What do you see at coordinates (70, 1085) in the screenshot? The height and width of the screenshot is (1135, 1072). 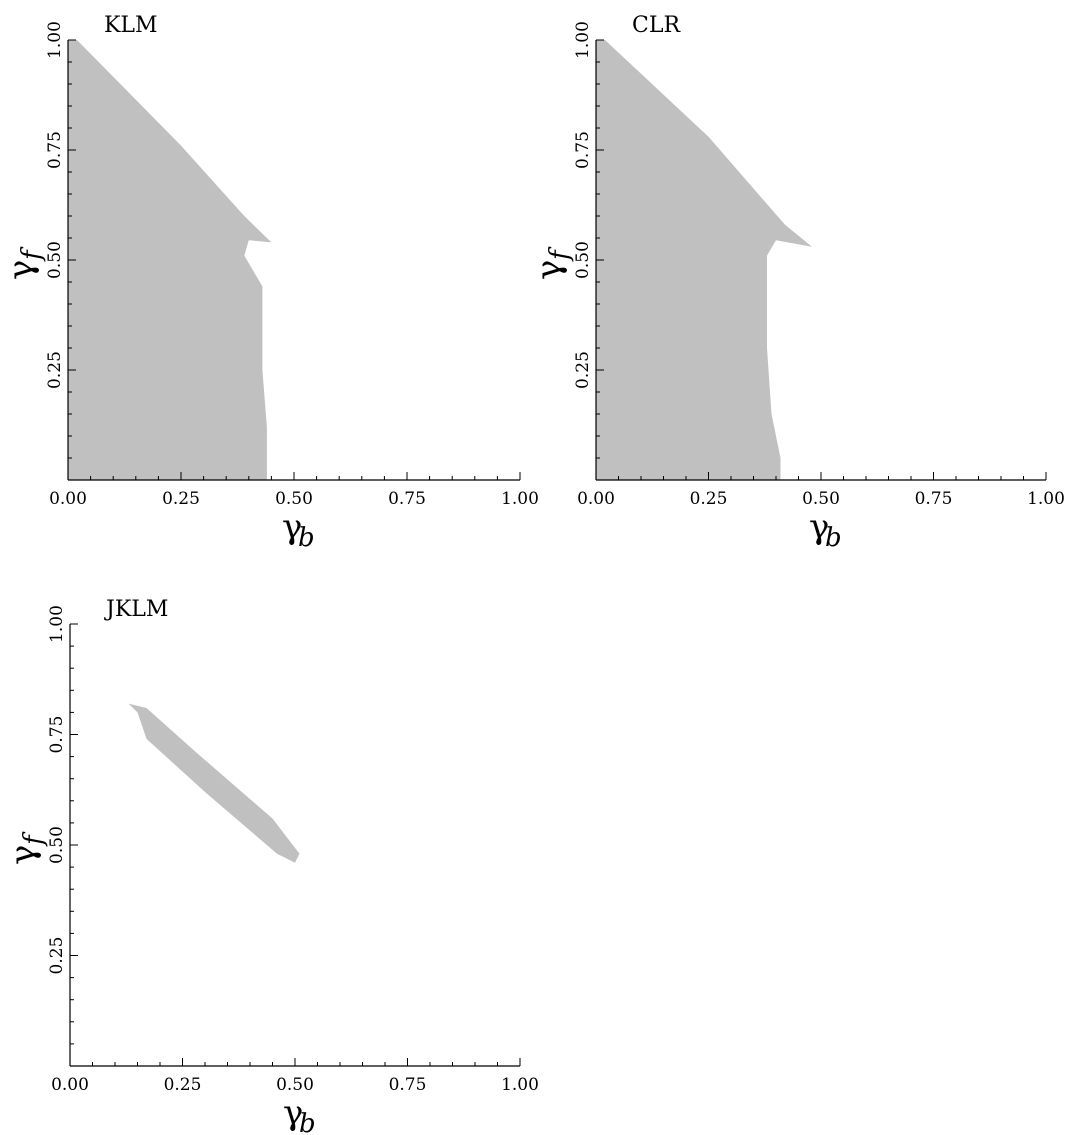 I see `jklm-x-tick-label: 0.00` at bounding box center [70, 1085].